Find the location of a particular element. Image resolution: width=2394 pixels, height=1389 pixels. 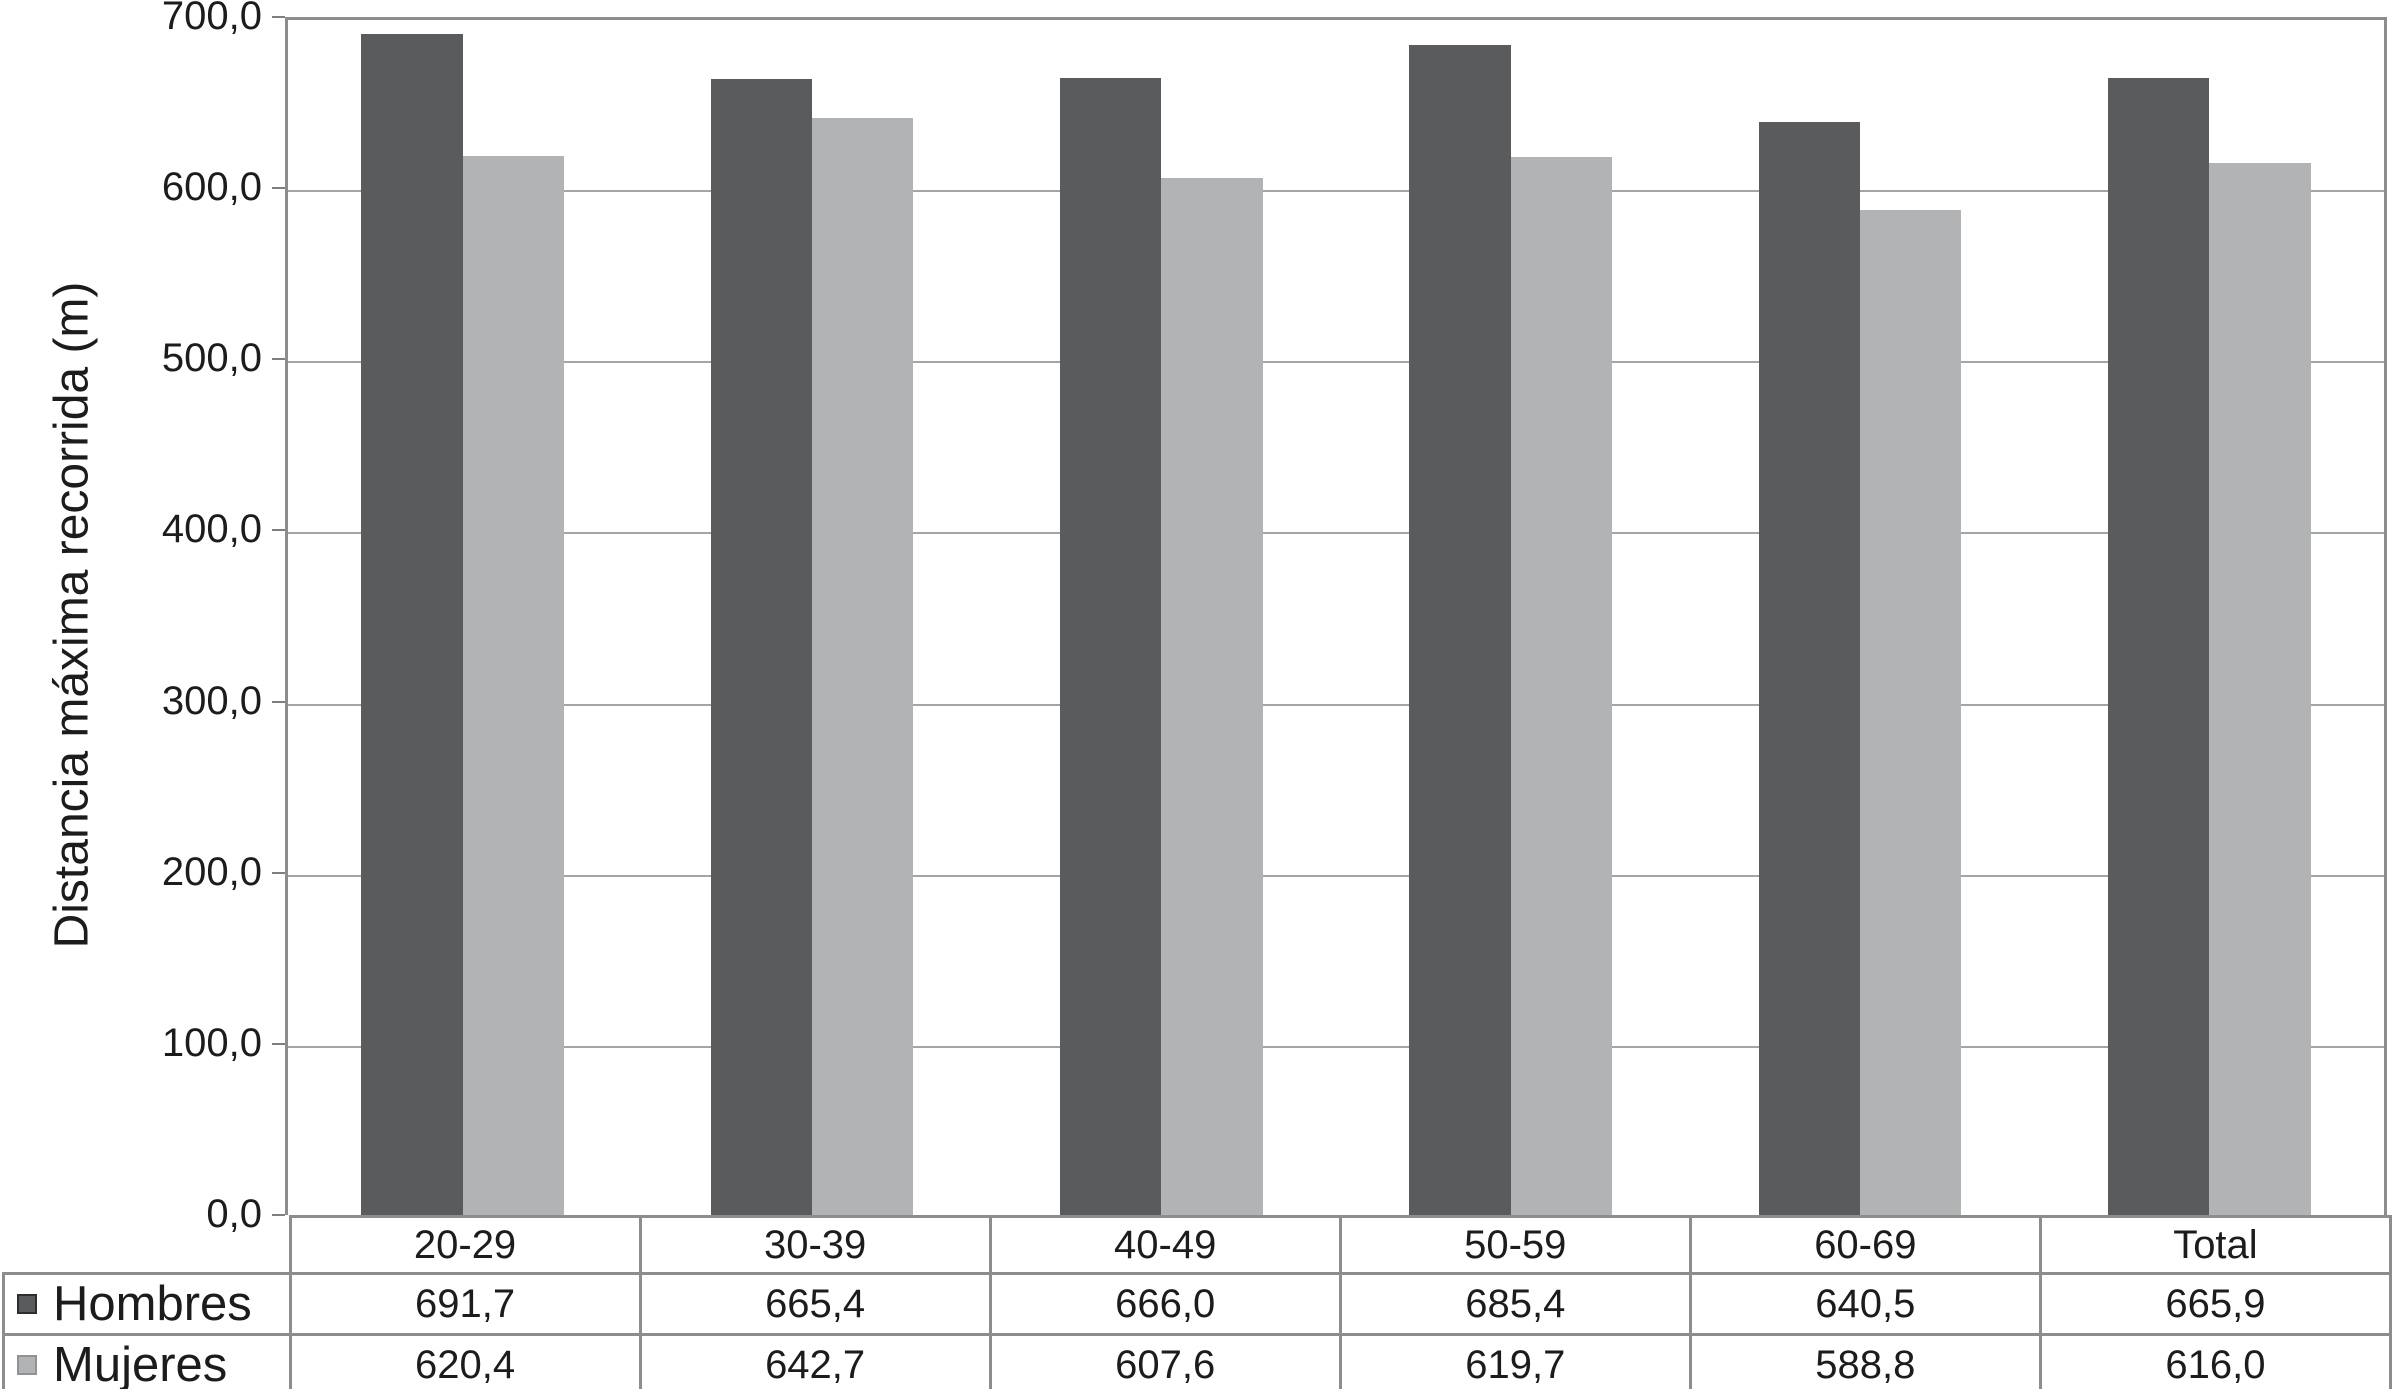

y-axis-tick-labels: 700,0 600,0 500,0 400,0 300,0 200,0 100,0 0,0 is located at coordinates (134, 694).